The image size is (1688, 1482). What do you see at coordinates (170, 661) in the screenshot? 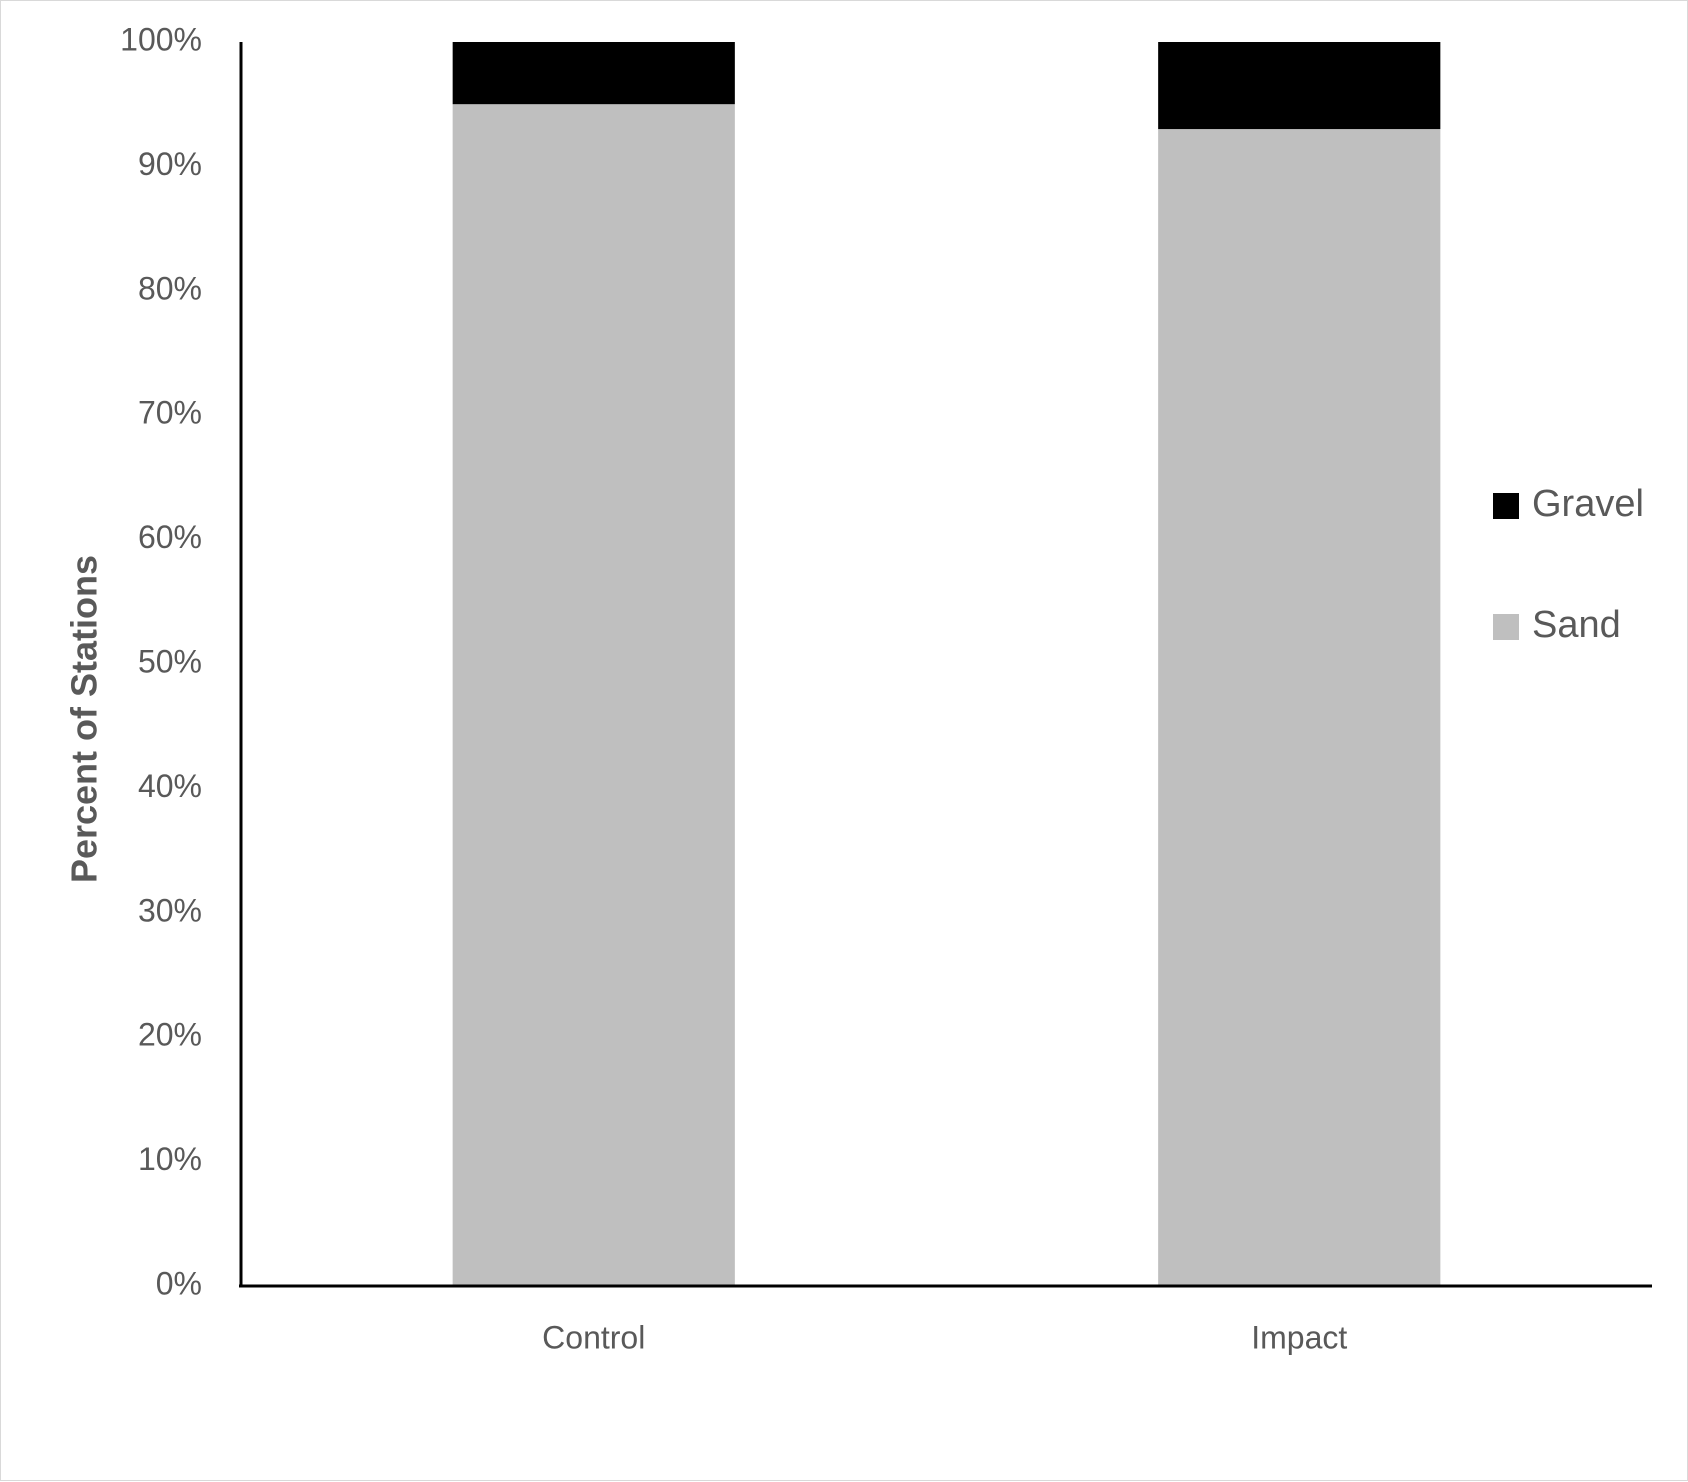
I see `y-tick-label: 50%` at bounding box center [170, 661].